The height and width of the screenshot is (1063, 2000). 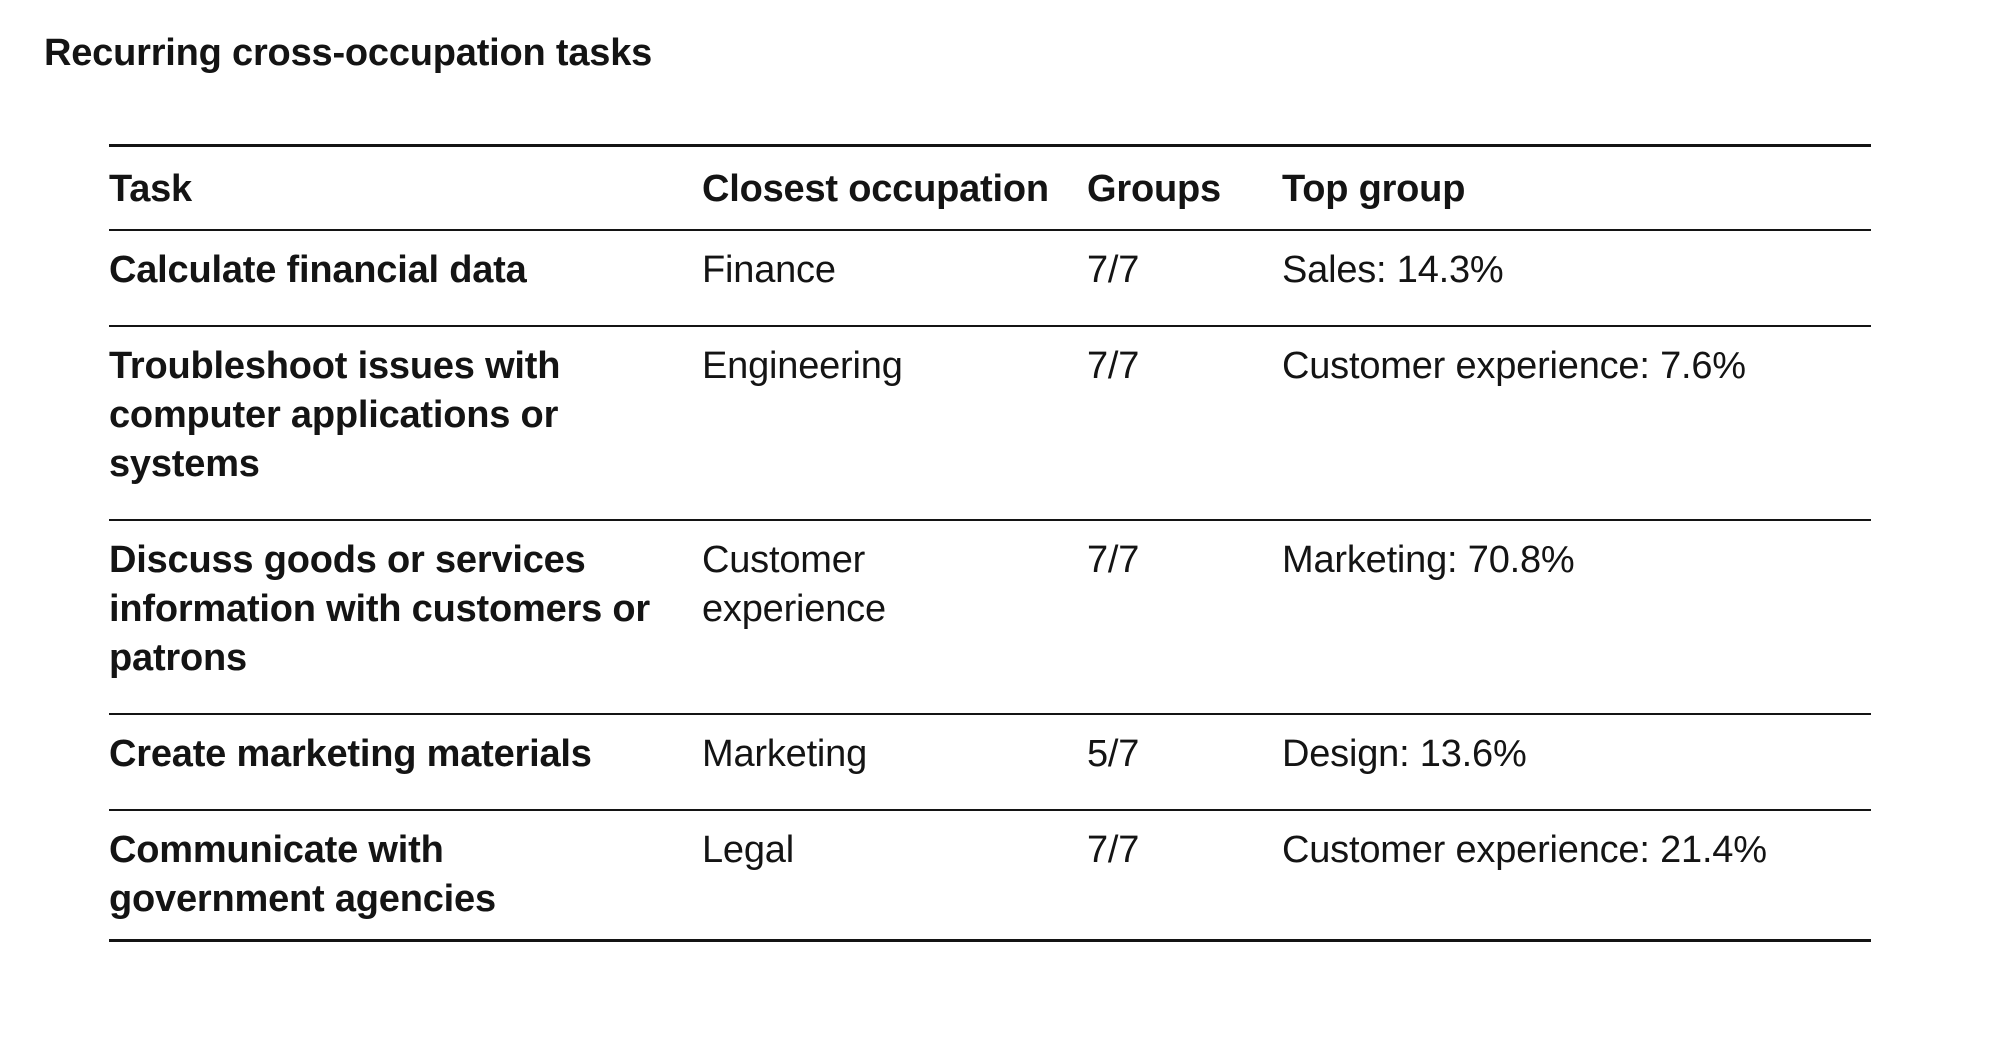 I want to click on groups-cell: 5/7, so click(x=1184, y=762).